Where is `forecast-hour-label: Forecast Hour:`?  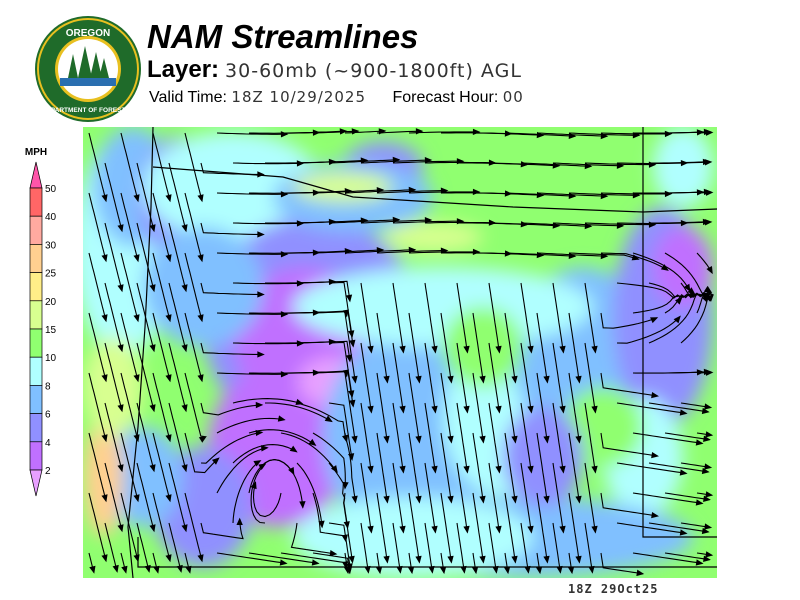 forecast-hour-label: Forecast Hour: is located at coordinates (445, 97).